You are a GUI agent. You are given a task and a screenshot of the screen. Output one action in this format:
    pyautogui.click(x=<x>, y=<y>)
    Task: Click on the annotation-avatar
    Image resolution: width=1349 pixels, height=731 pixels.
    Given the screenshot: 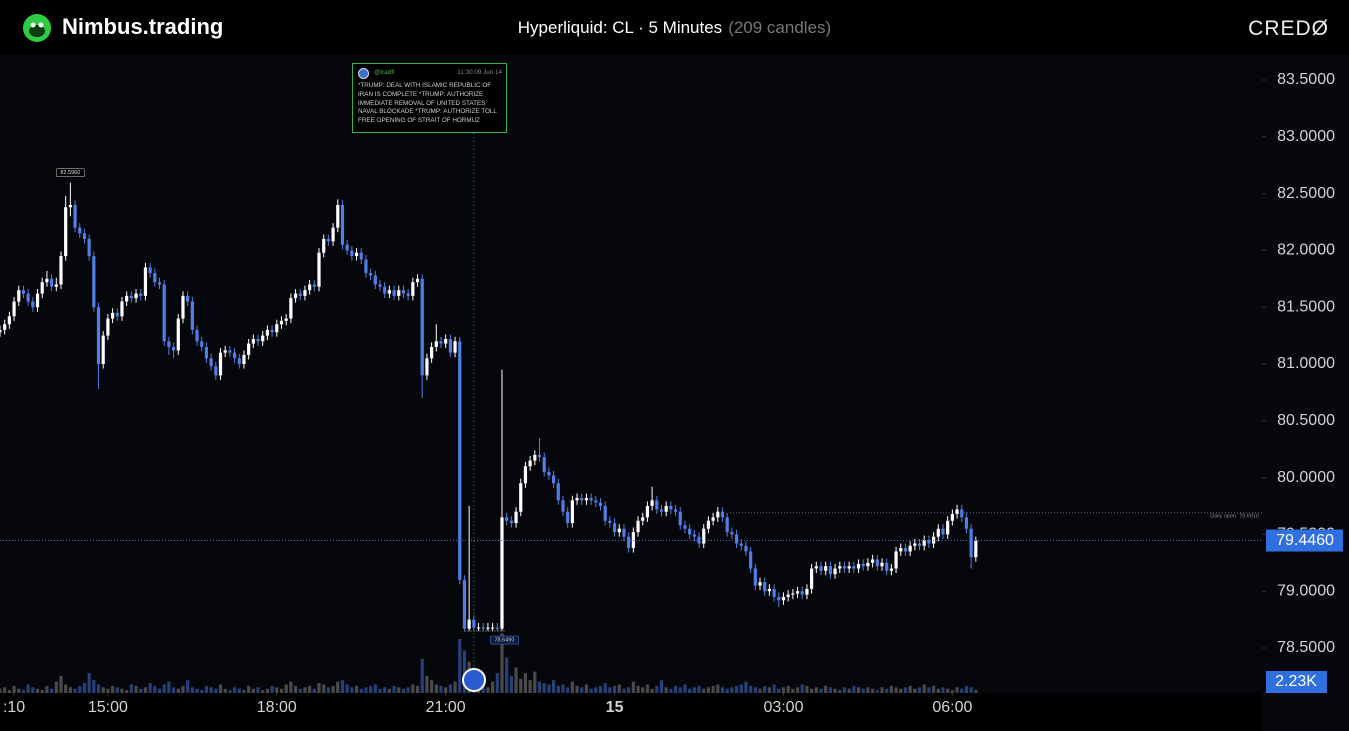 What is the action you would take?
    pyautogui.click(x=474, y=680)
    